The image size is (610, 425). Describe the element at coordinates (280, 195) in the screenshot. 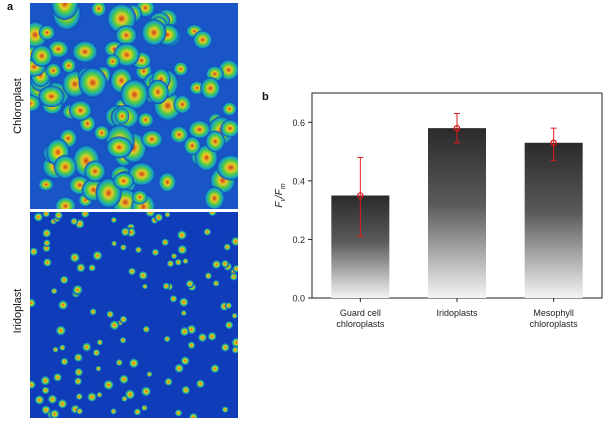

I see `y-axis-label: Fv/Fm` at that location.